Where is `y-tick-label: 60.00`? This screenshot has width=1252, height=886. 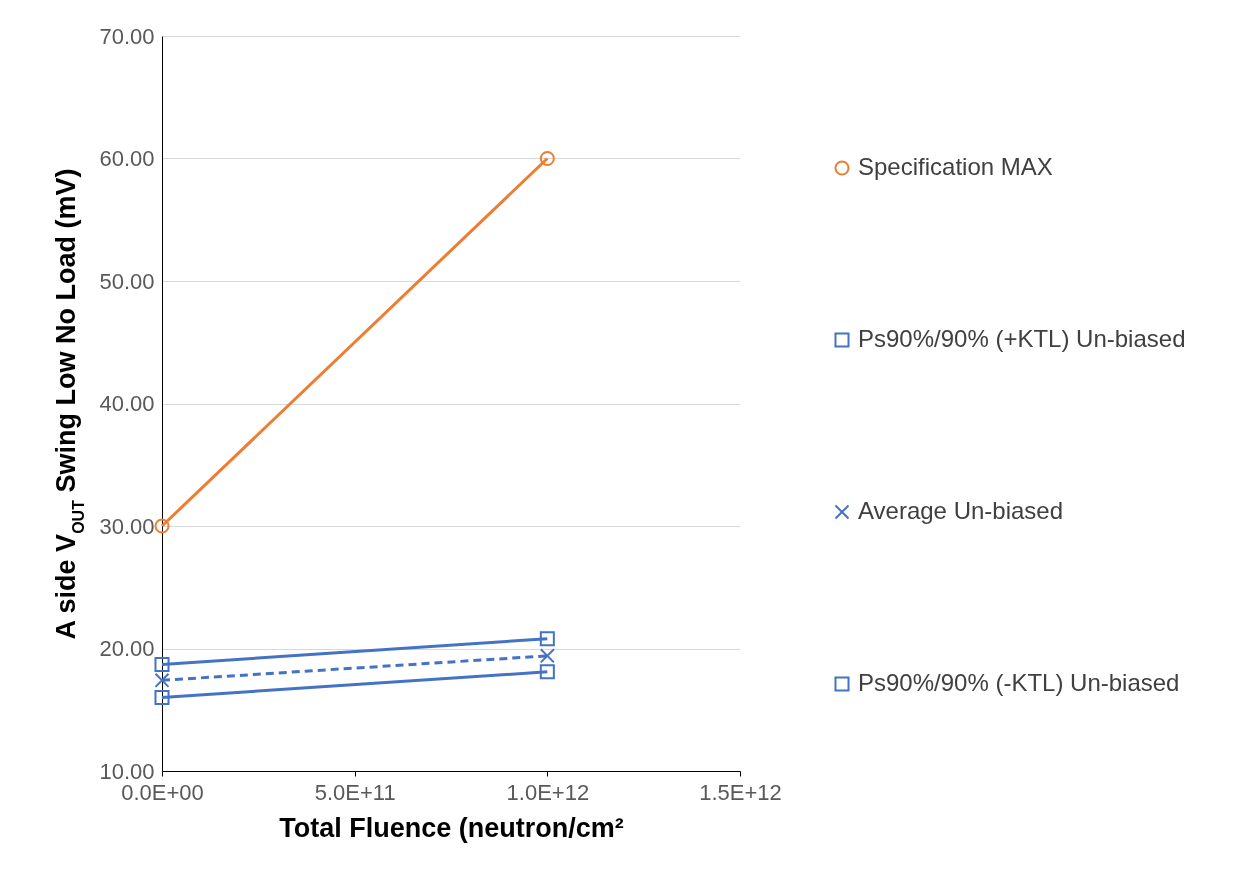 y-tick-label: 60.00 is located at coordinates (127, 158).